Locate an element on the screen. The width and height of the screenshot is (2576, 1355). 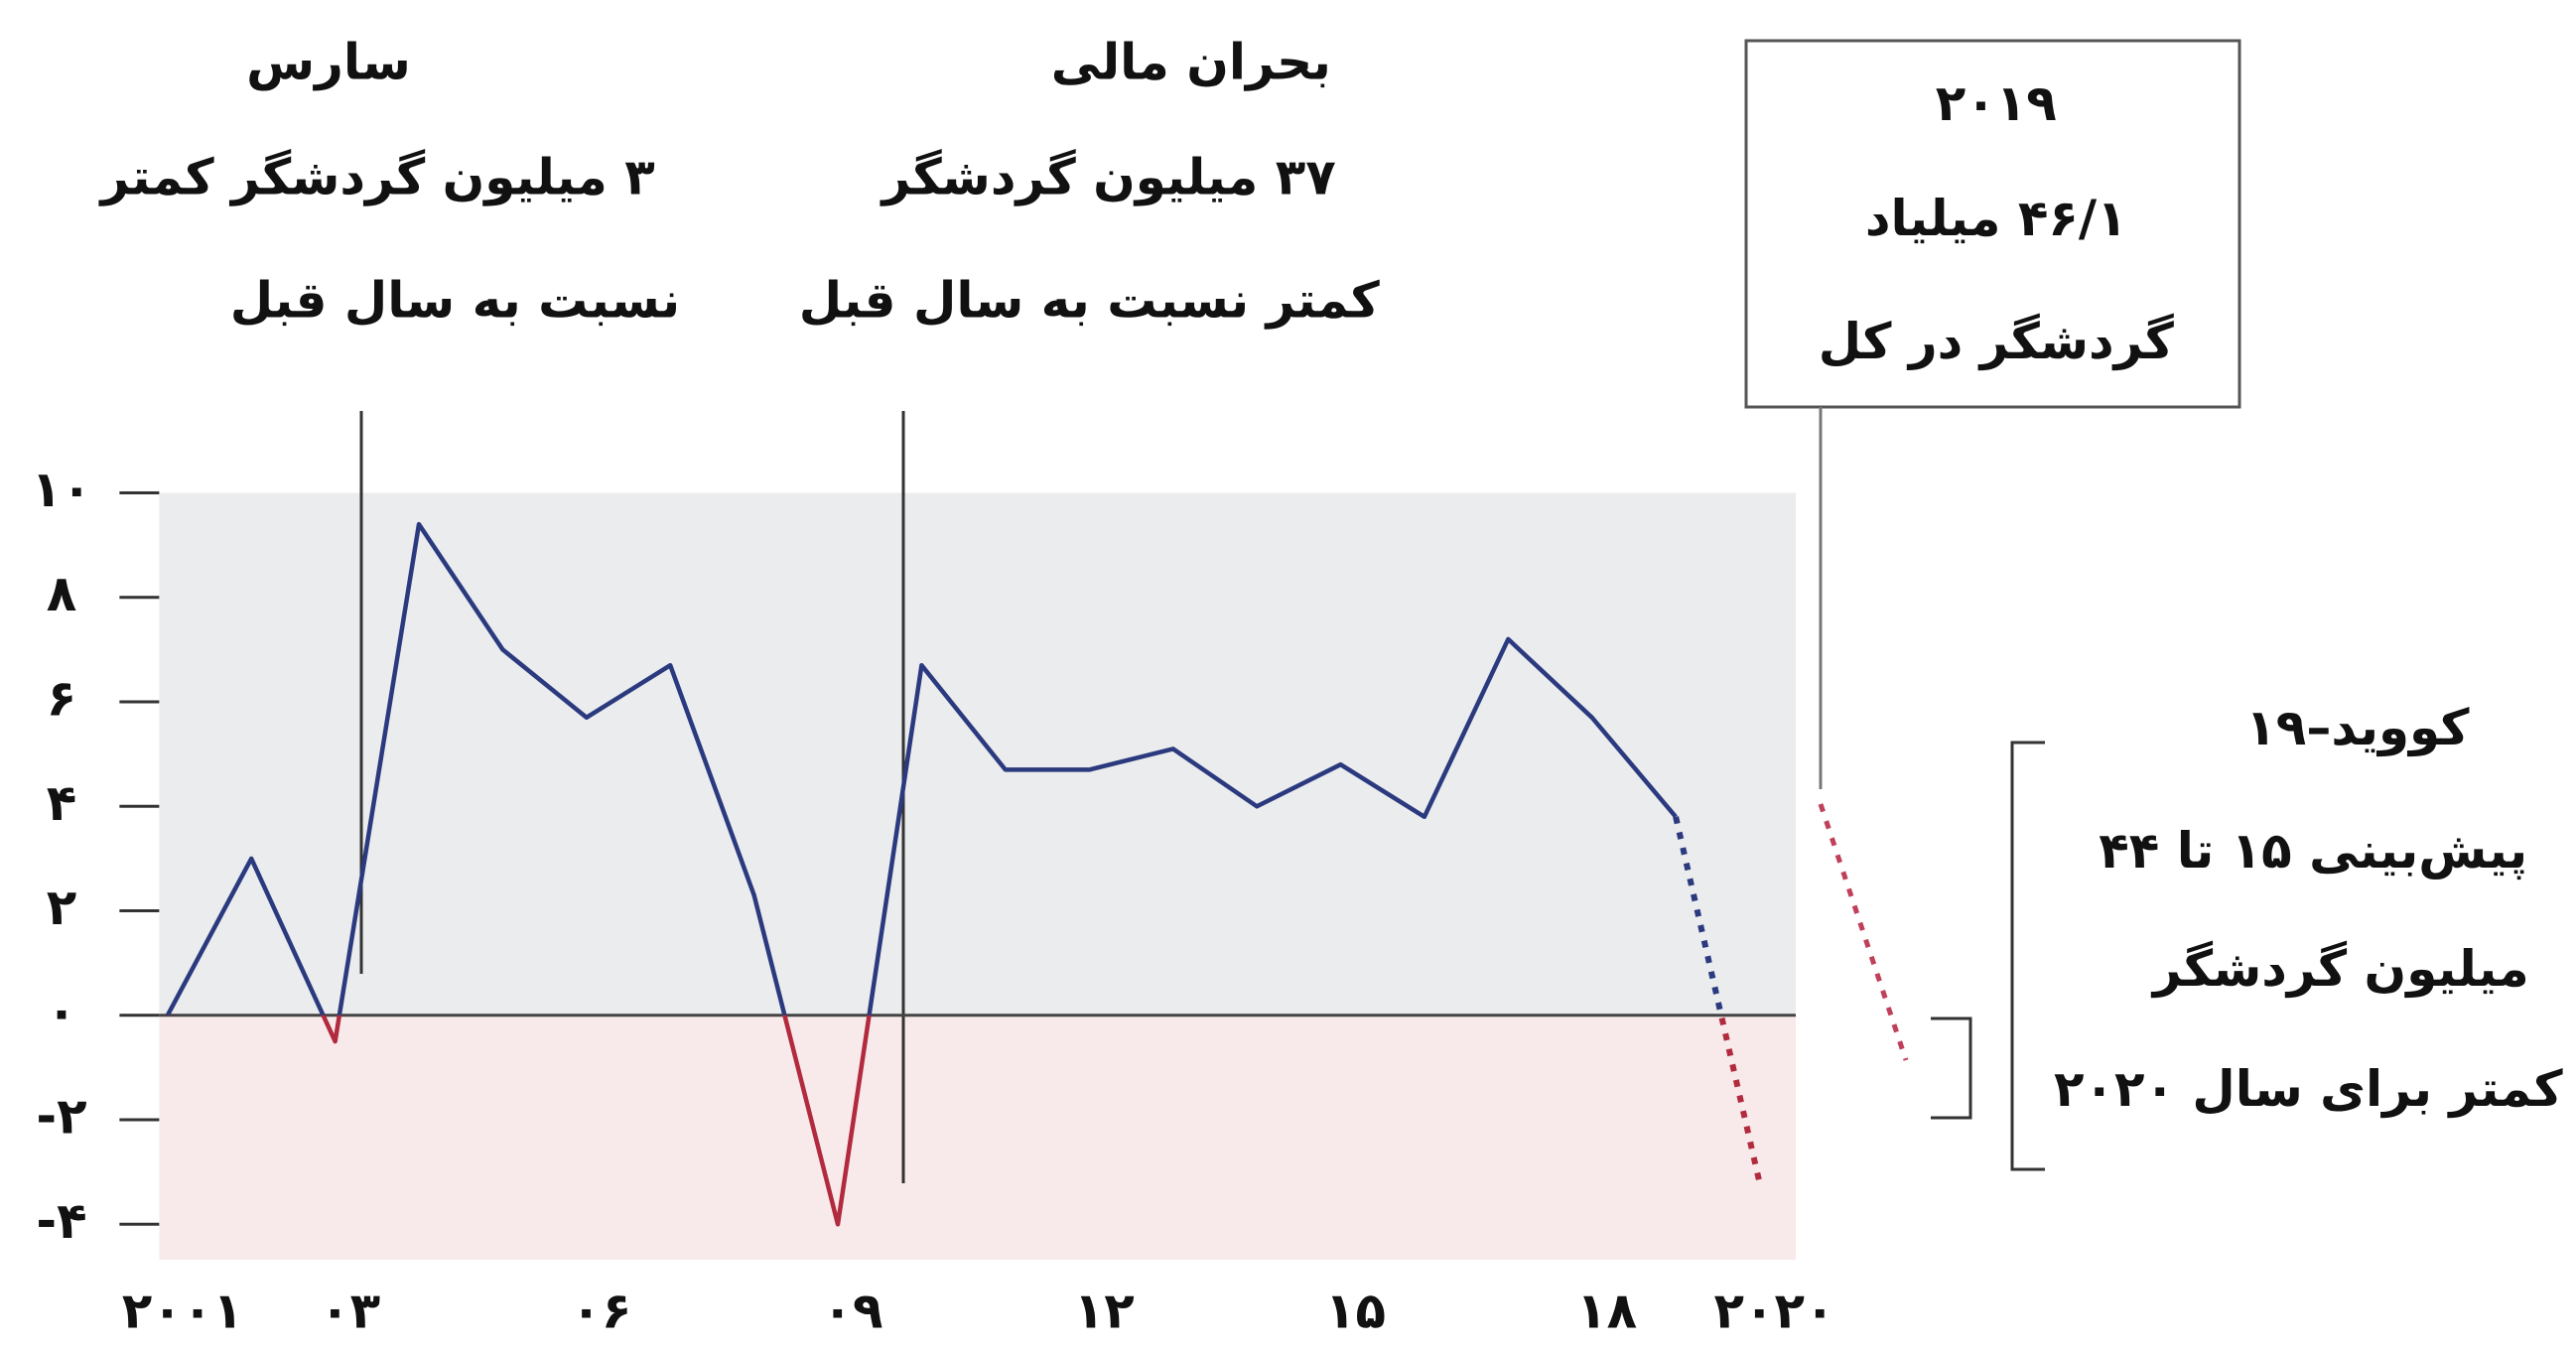
y-tick-label: ۴ is located at coordinates (62, 803).